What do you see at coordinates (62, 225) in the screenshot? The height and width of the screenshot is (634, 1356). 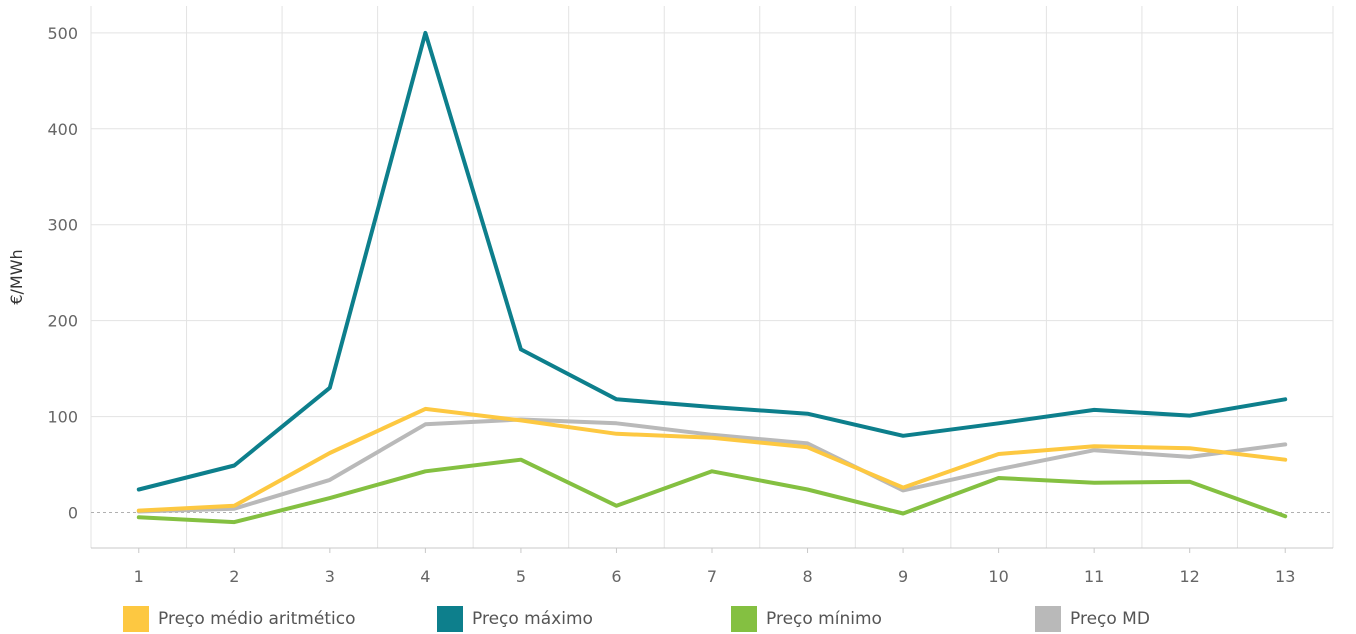 I see `y-tick-label: 300` at bounding box center [62, 225].